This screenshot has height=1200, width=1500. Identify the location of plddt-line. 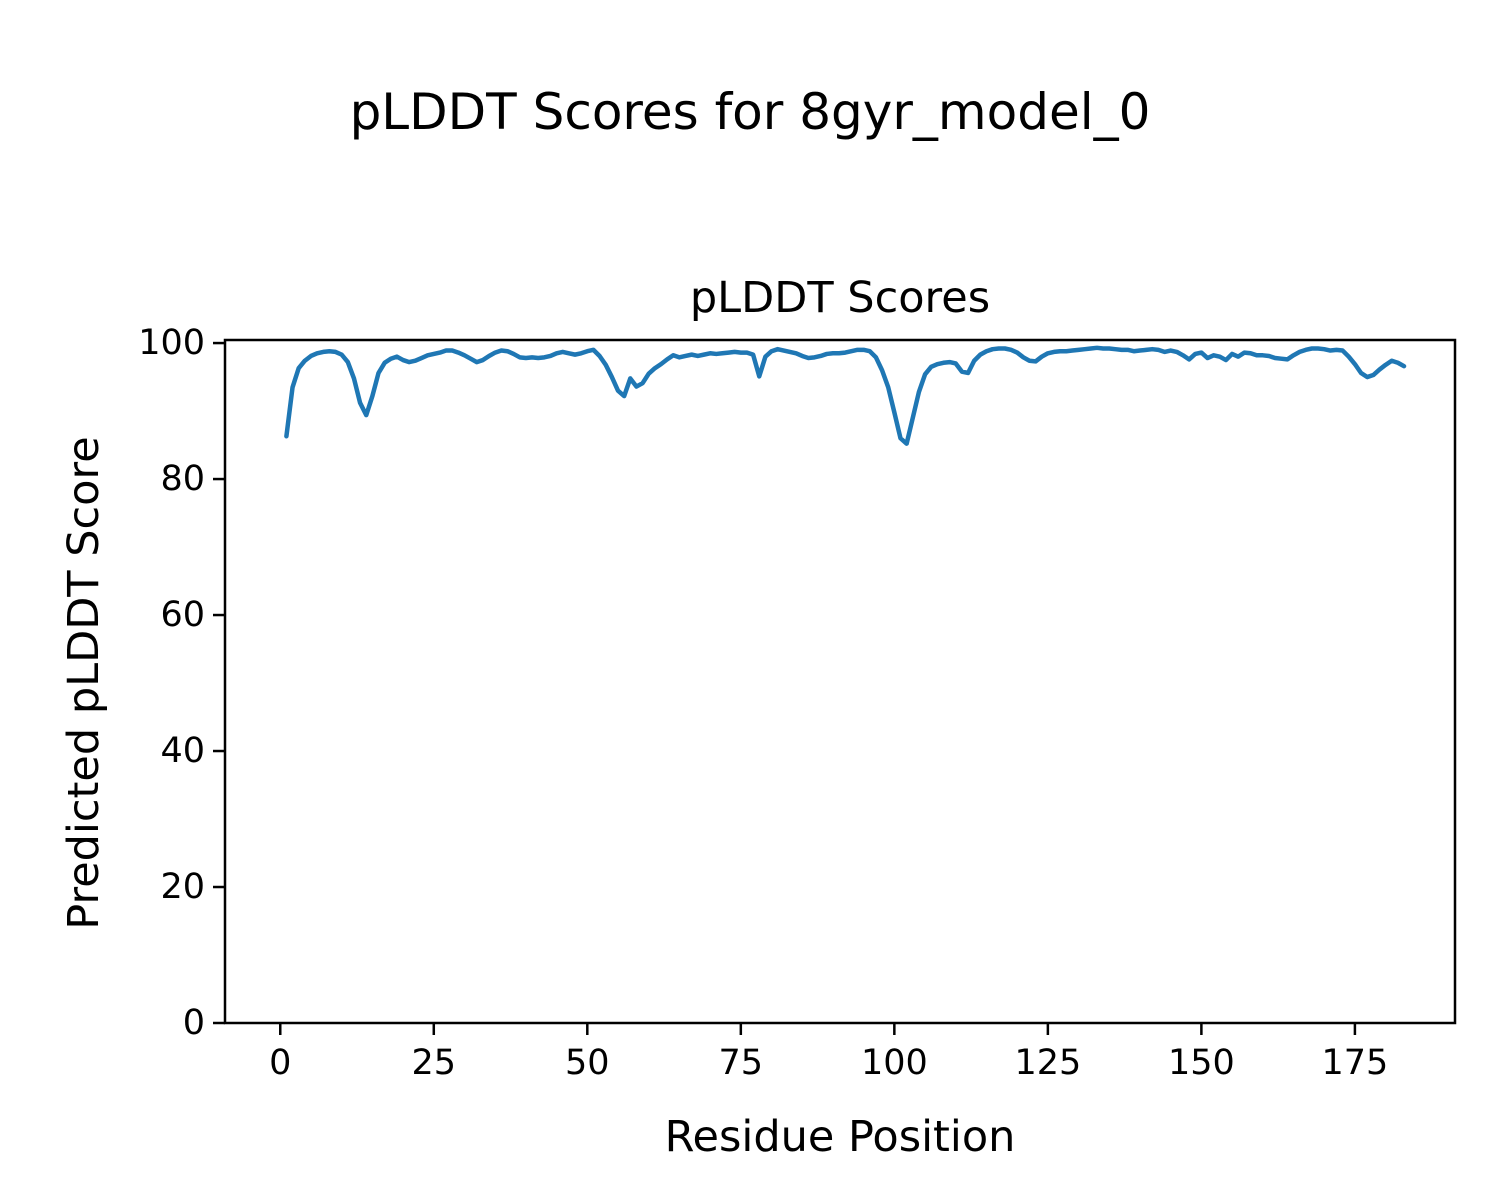
(845, 395).